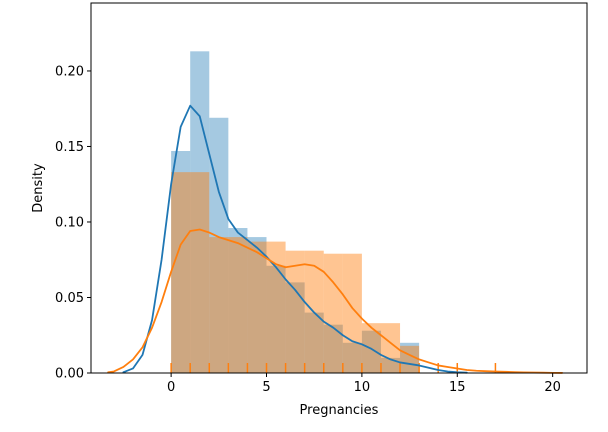 The width and height of the screenshot is (608, 432). I want to click on x-tick-label: 20, so click(552, 387).